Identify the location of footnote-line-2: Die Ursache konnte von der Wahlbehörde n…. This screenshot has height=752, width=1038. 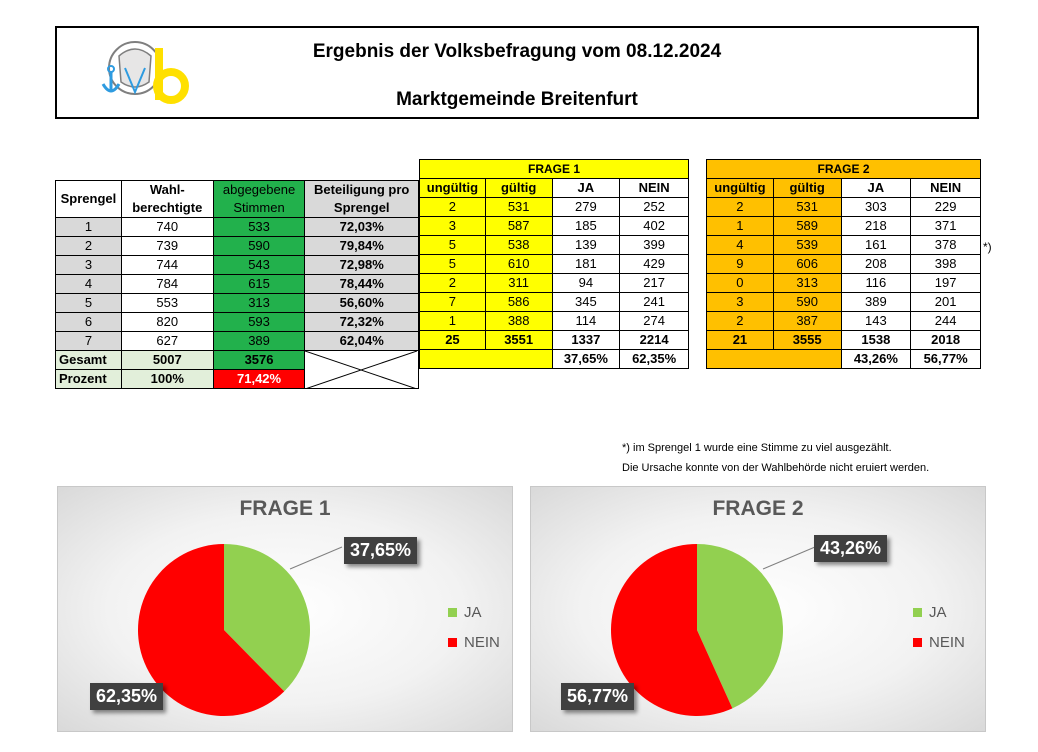
(776, 468).